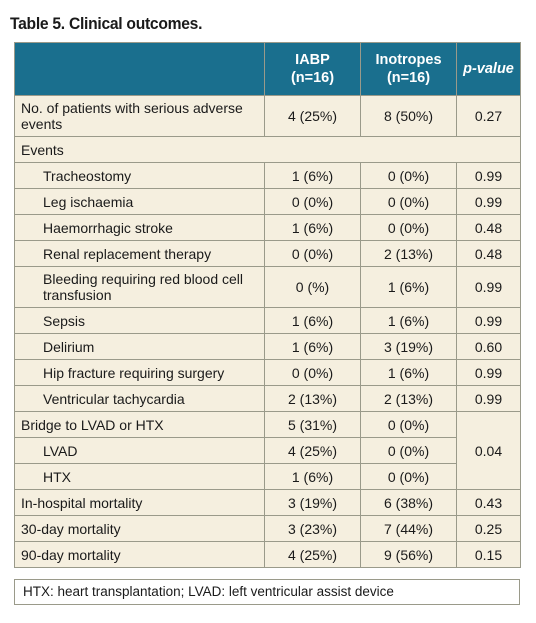 This screenshot has width=536, height=623. Describe the element at coordinates (408, 502) in the screenshot. I see `inotropes-value: 6 (38%)` at that location.